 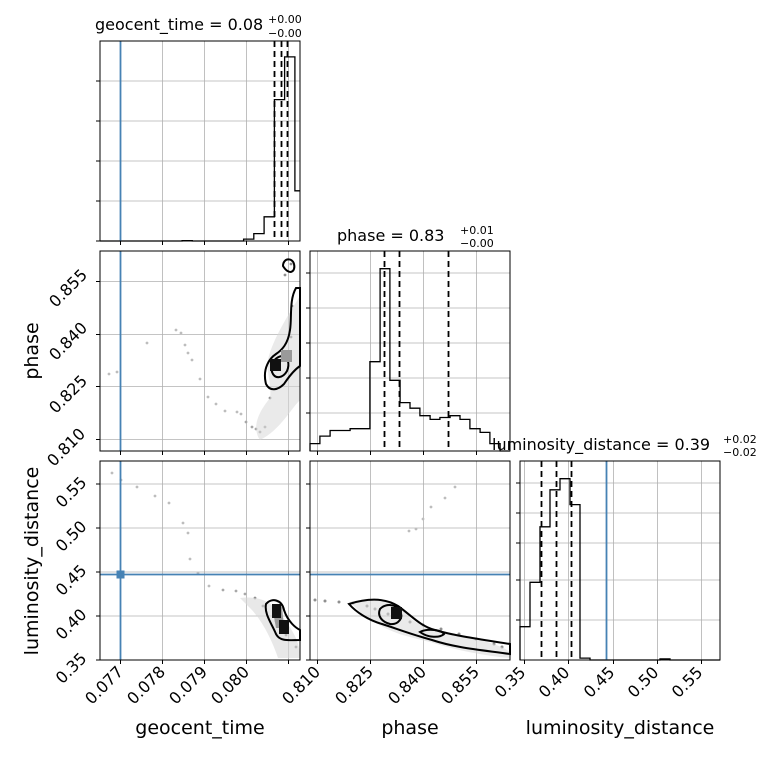 What do you see at coordinates (380, 685) in the screenshot?
I see `phase-x-tick-labels: 0.810 0.825 0.840 0.855` at bounding box center [380, 685].